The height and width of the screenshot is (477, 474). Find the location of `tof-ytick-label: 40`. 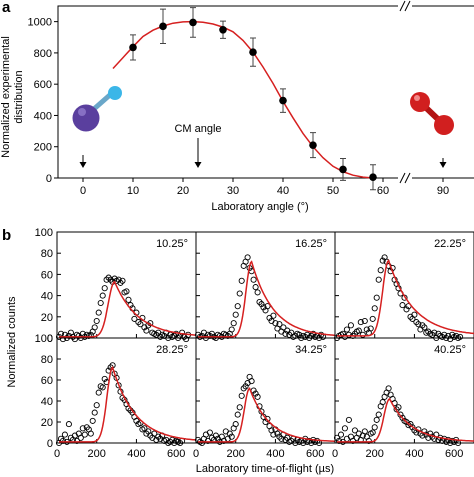

tof-ytick-label: 40 is located at coordinates (47, 297).